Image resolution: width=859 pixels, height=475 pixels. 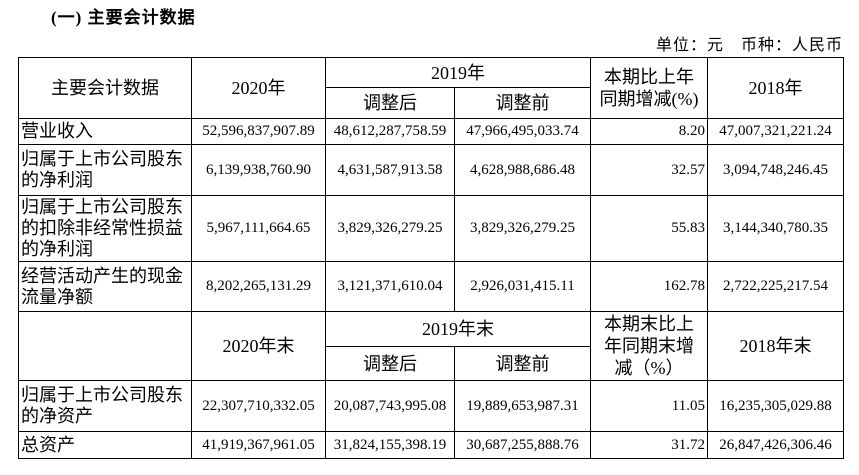 I want to click on cell-2019-after: 3,829,326,279.25, so click(x=390, y=228).